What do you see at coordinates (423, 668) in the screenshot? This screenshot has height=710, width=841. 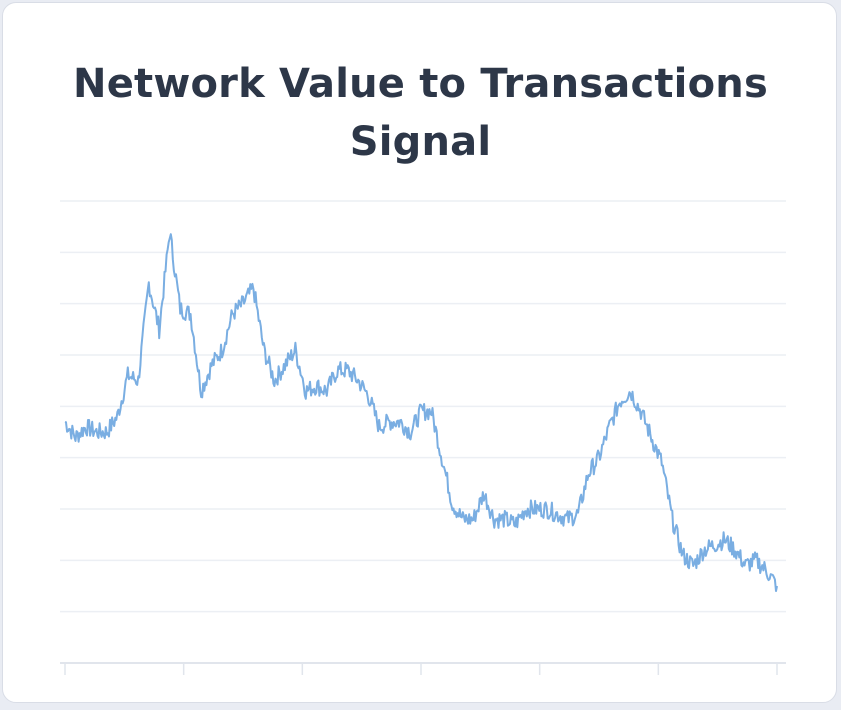 I see `x-axis` at bounding box center [423, 668].